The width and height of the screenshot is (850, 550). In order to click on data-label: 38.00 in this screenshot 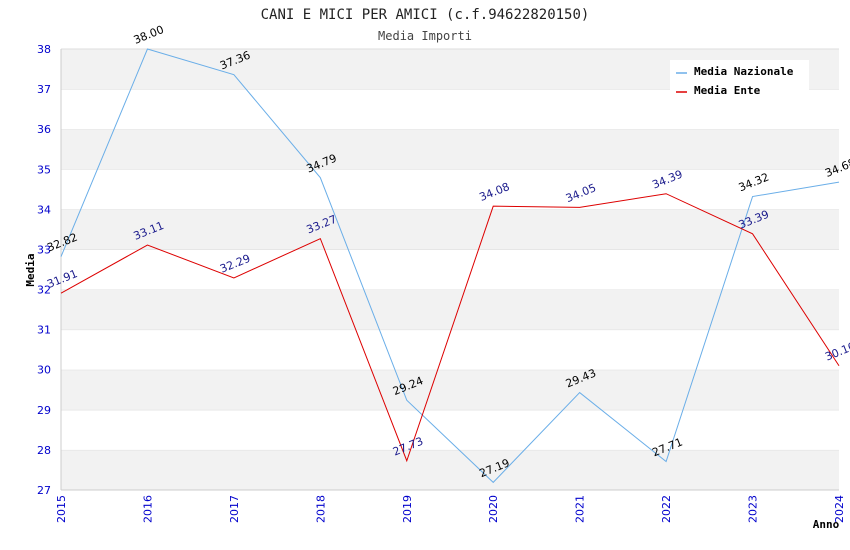, I will do `click(149, 35)`.